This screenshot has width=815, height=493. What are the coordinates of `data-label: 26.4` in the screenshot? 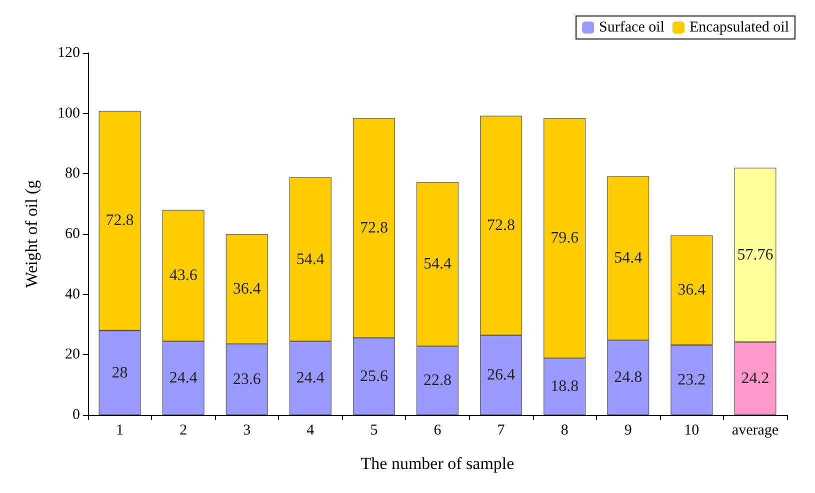 It's located at (501, 375).